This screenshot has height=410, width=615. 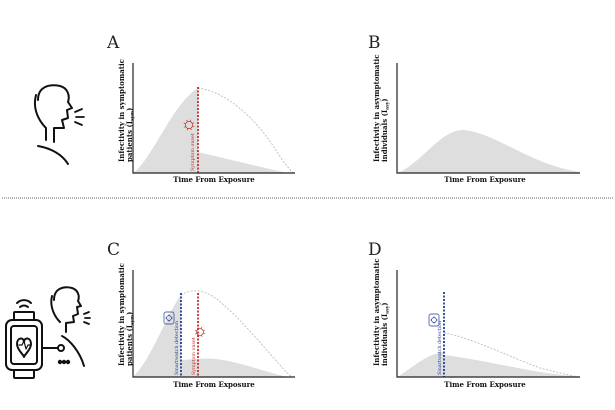 I want to click on panel-letter: D, so click(x=375, y=250).